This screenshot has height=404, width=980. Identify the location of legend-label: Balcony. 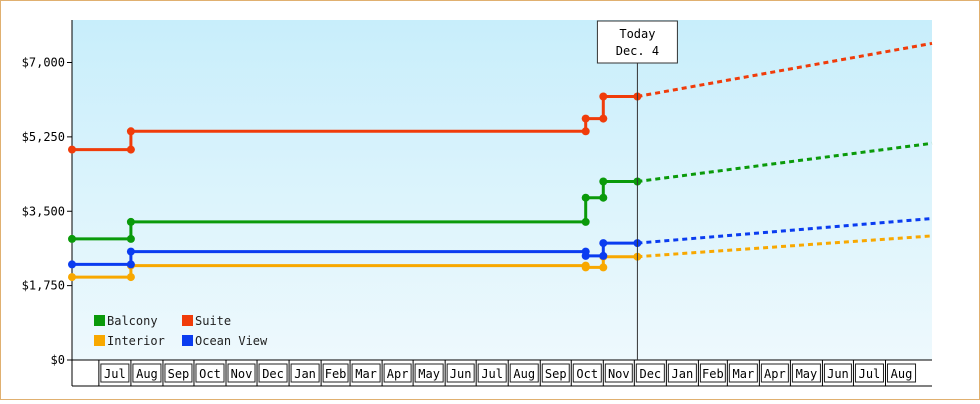
(132, 321).